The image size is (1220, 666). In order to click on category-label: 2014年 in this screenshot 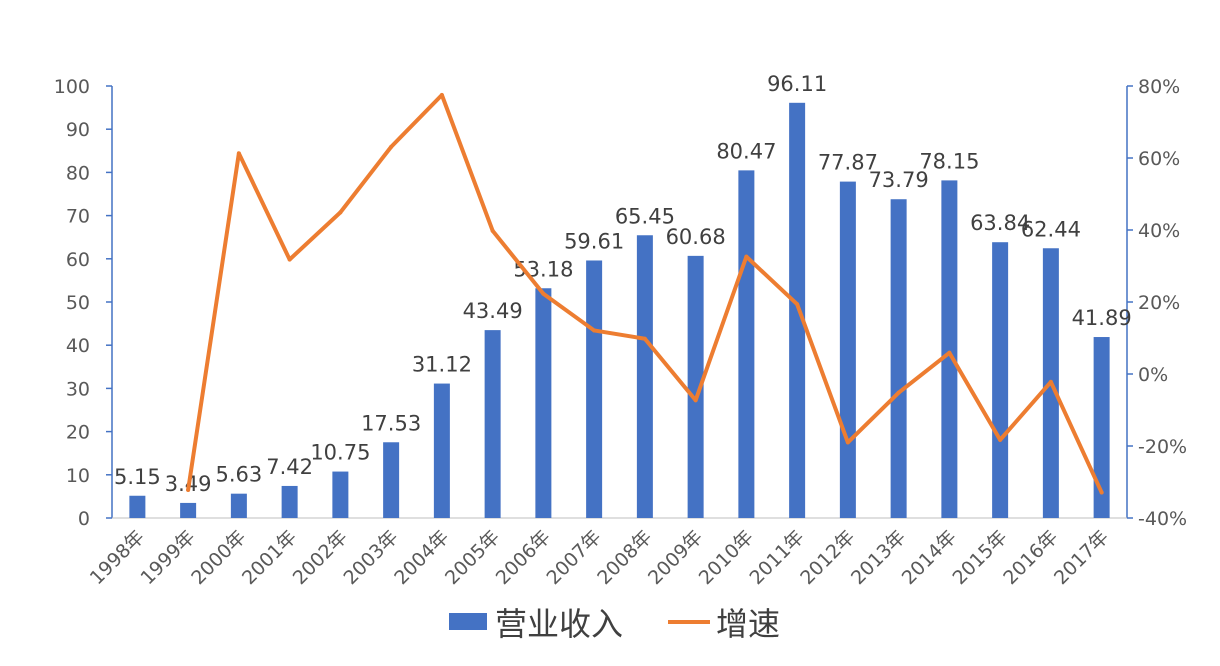, I will do `click(929, 557)`.